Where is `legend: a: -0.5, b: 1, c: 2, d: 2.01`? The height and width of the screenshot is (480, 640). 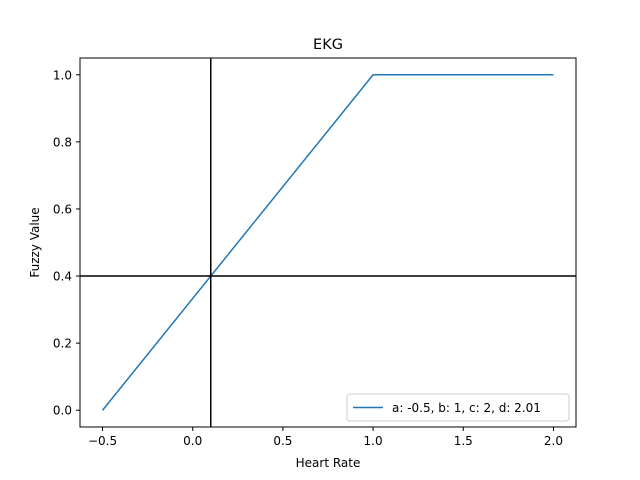
legend: a: -0.5, b: 1, c: 2, d: 2.01 is located at coordinates (458, 407).